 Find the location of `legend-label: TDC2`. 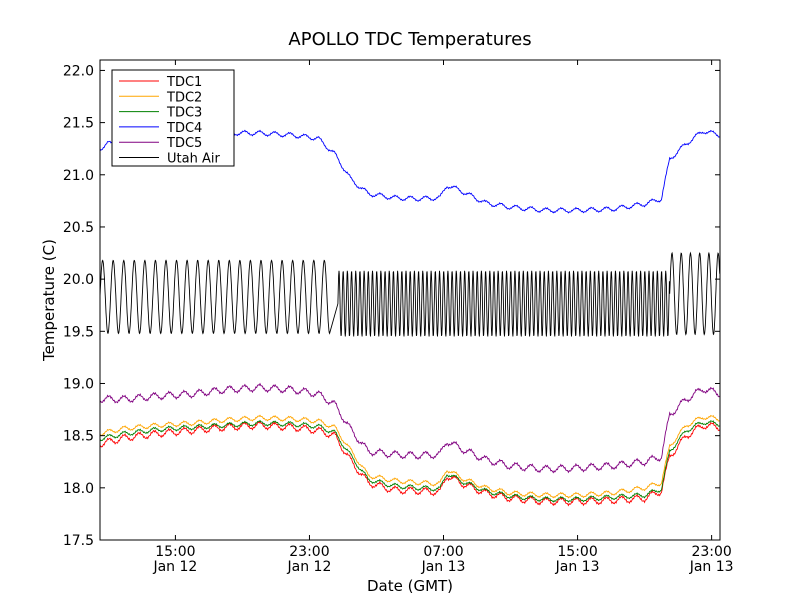

legend-label: TDC2 is located at coordinates (184, 97).